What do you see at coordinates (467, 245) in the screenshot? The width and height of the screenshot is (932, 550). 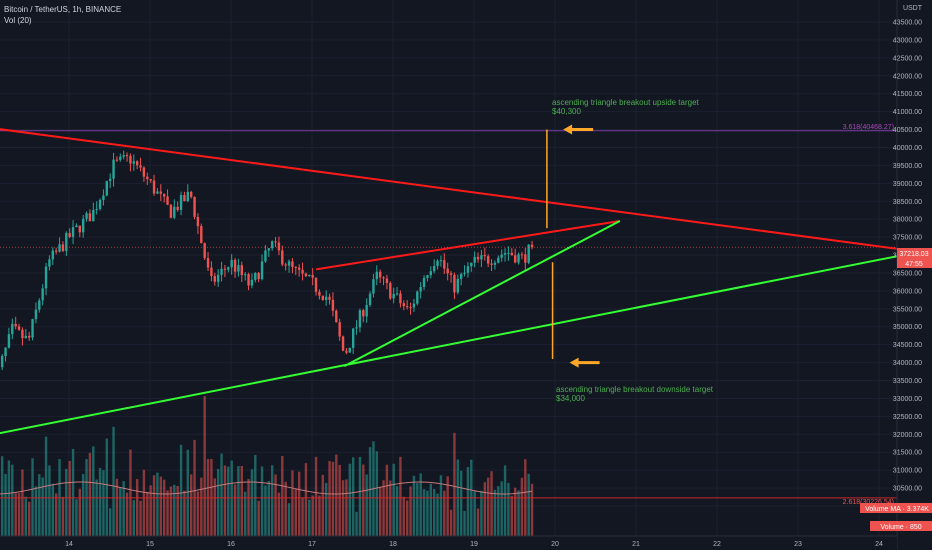 I see `triangle-top-line` at bounding box center [467, 245].